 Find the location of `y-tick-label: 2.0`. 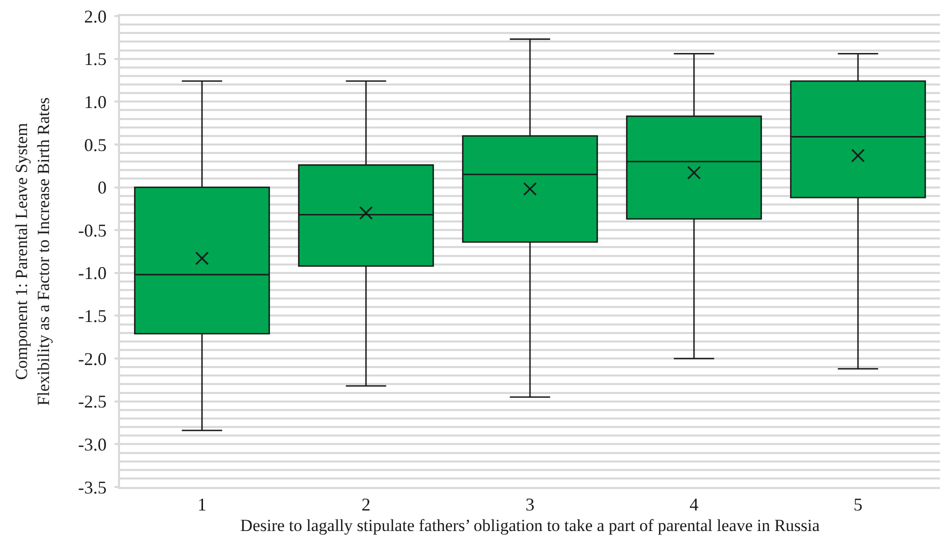

y-tick-label: 2.0 is located at coordinates (95, 16).